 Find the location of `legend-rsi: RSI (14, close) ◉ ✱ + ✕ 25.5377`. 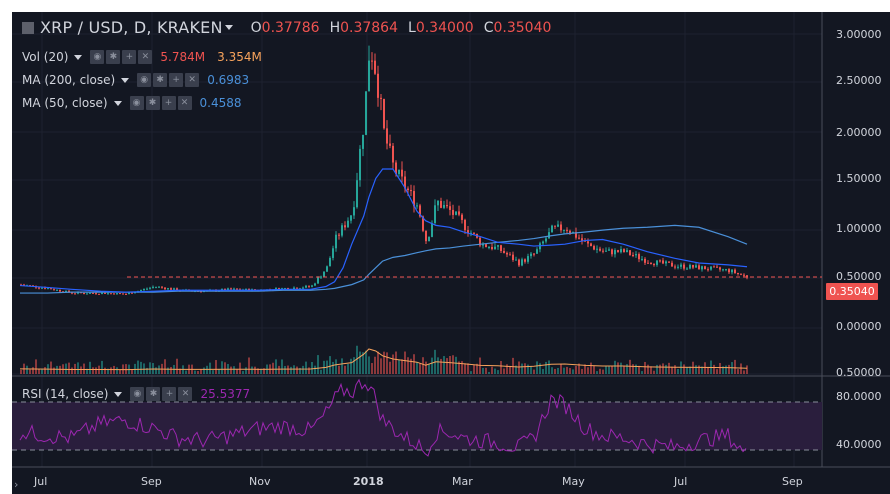

legend-rsi: RSI (14, close) ◉ ✱ + ✕ 25.5377 is located at coordinates (136, 394).